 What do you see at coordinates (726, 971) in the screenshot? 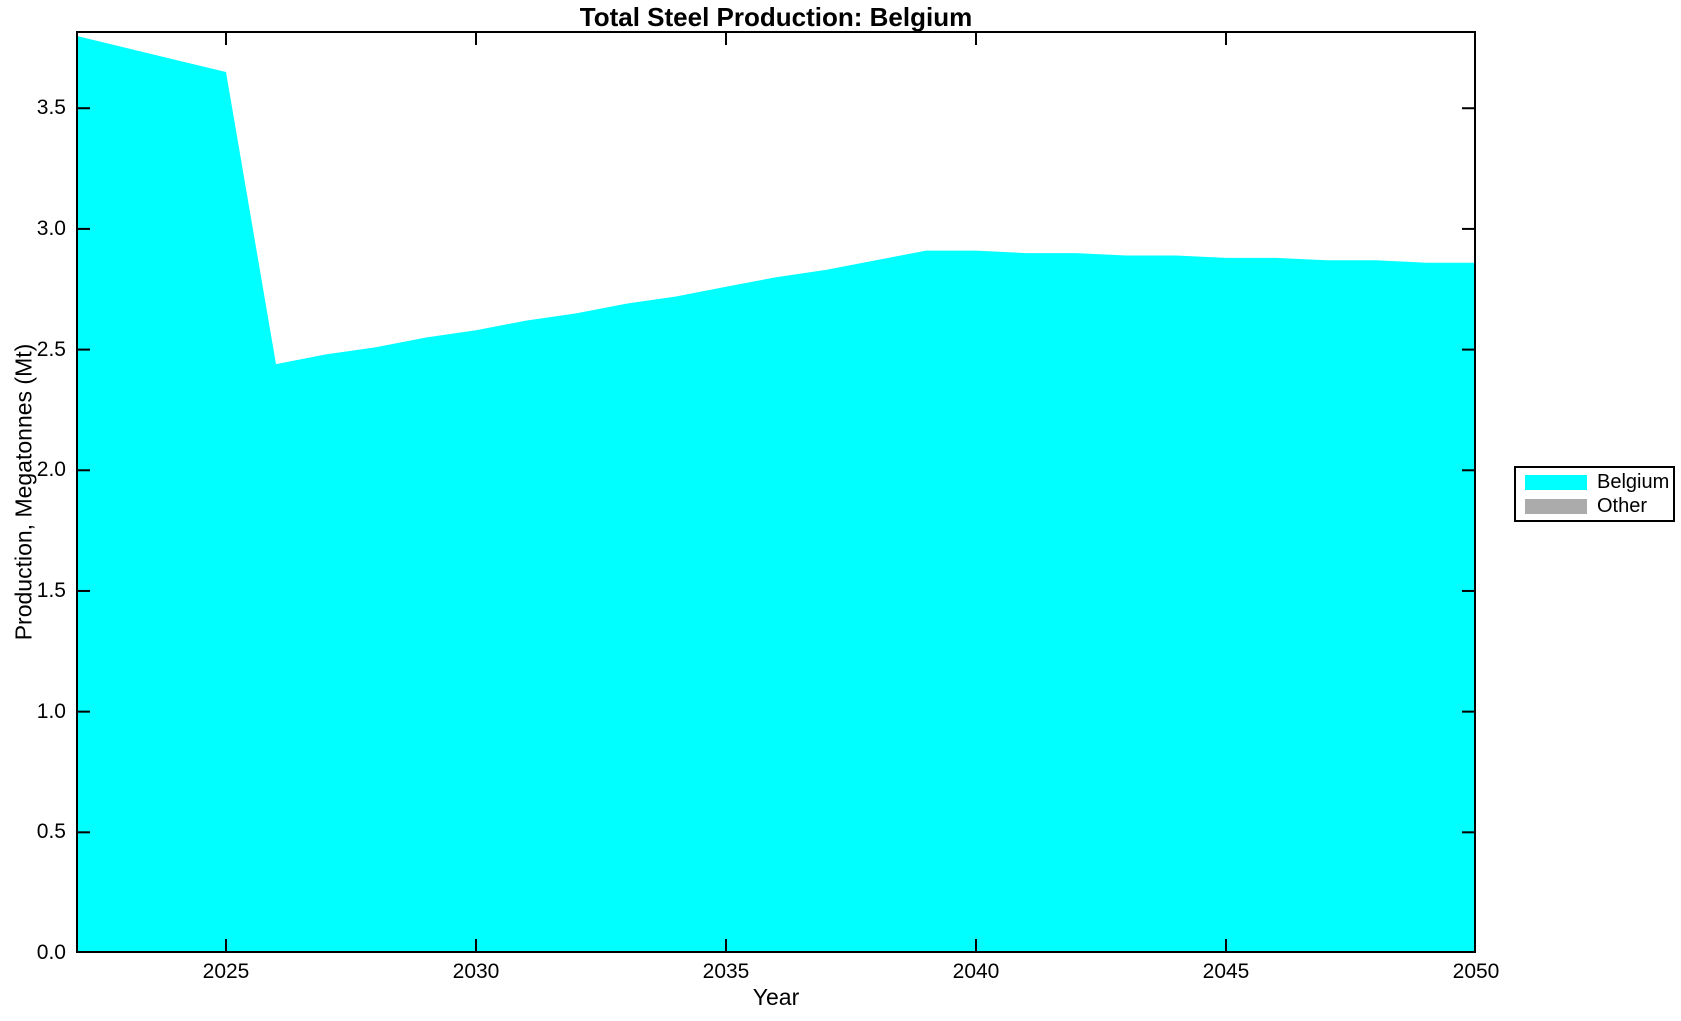
I see `x-tick-label: 2035` at bounding box center [726, 971].